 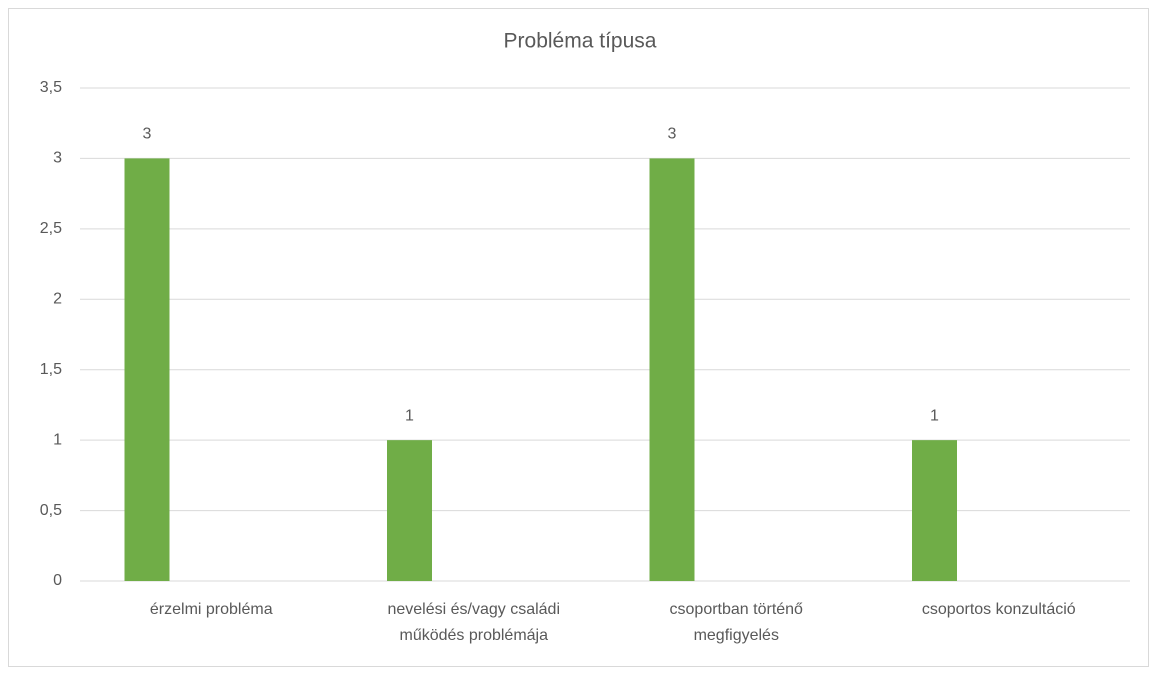 What do you see at coordinates (57, 439) in the screenshot?
I see `y-tick-label: 1` at bounding box center [57, 439].